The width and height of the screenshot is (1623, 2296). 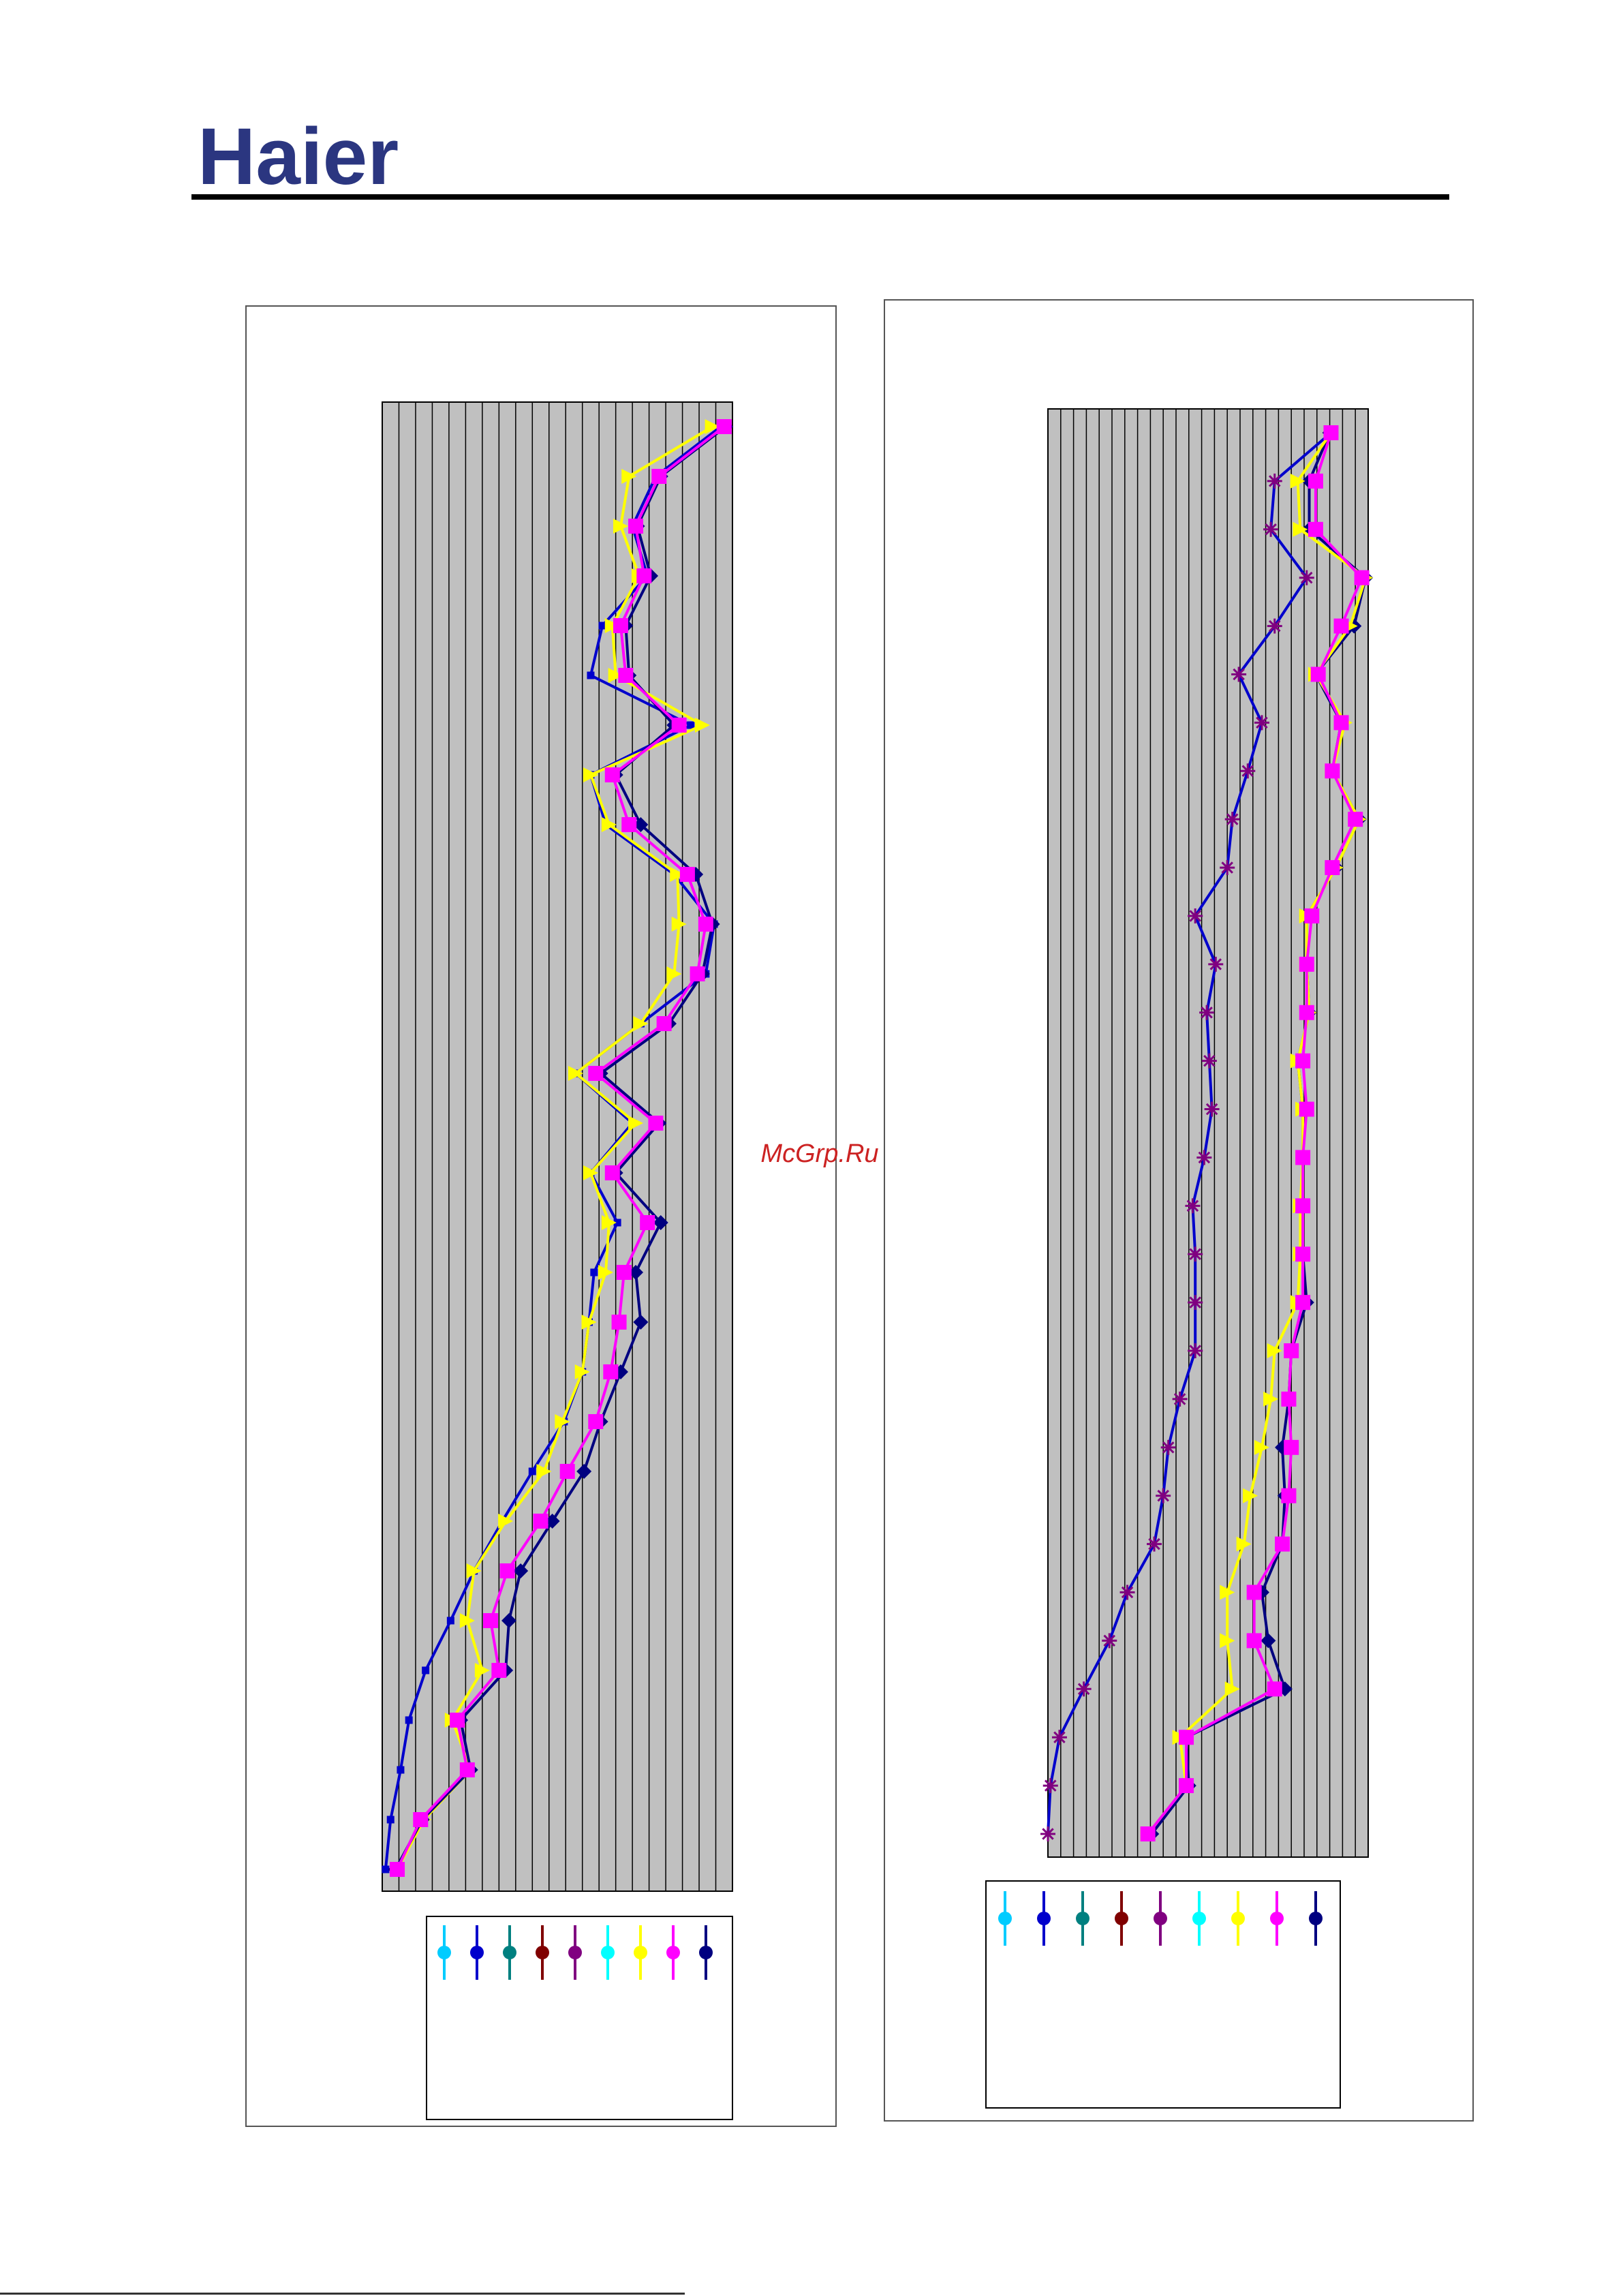 What do you see at coordinates (579, 2018) in the screenshot?
I see `legend-box` at bounding box center [579, 2018].